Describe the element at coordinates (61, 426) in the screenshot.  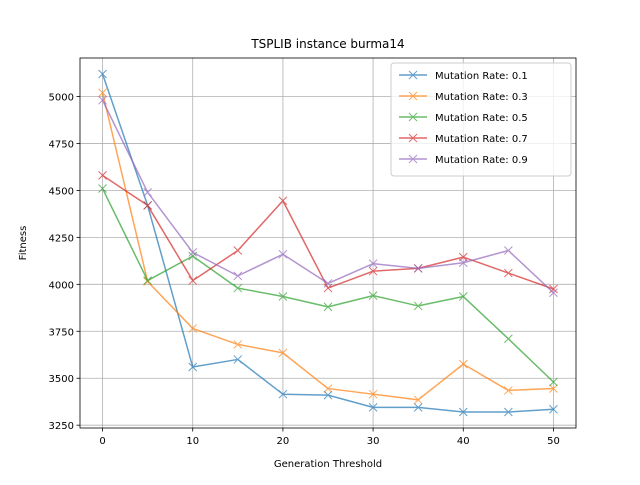
I see `y-tick-label: 3250` at that location.